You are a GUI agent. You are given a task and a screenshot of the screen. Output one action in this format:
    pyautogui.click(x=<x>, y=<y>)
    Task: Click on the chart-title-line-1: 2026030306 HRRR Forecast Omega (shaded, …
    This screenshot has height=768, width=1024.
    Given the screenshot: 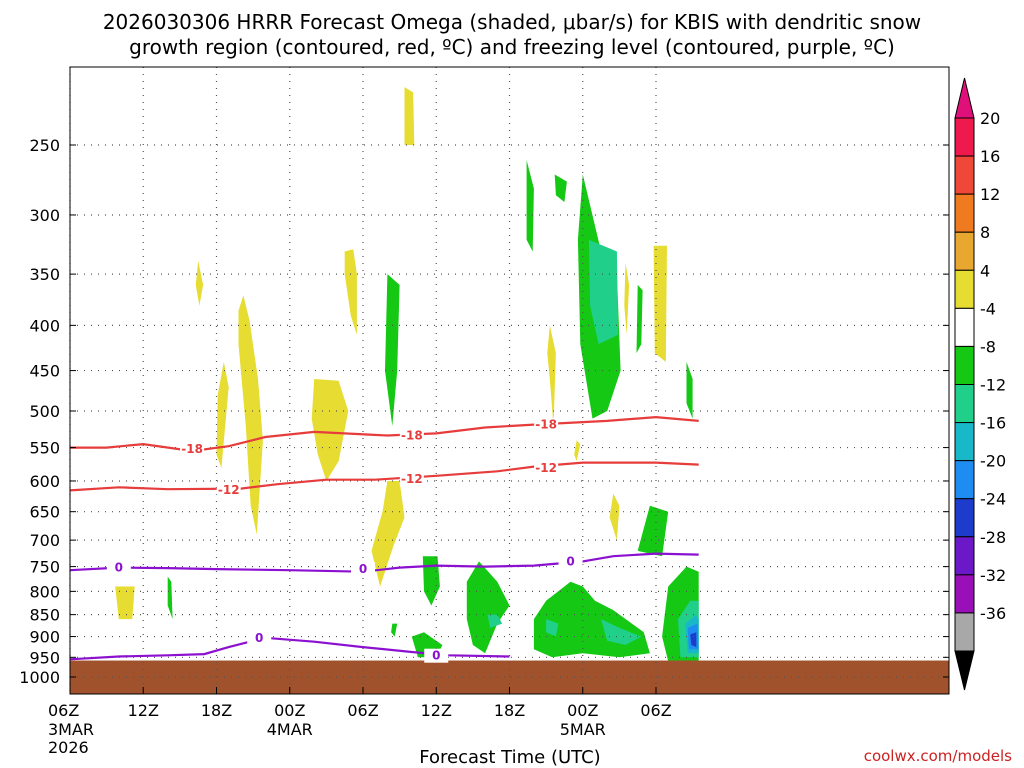 What is the action you would take?
    pyautogui.click(x=512, y=22)
    